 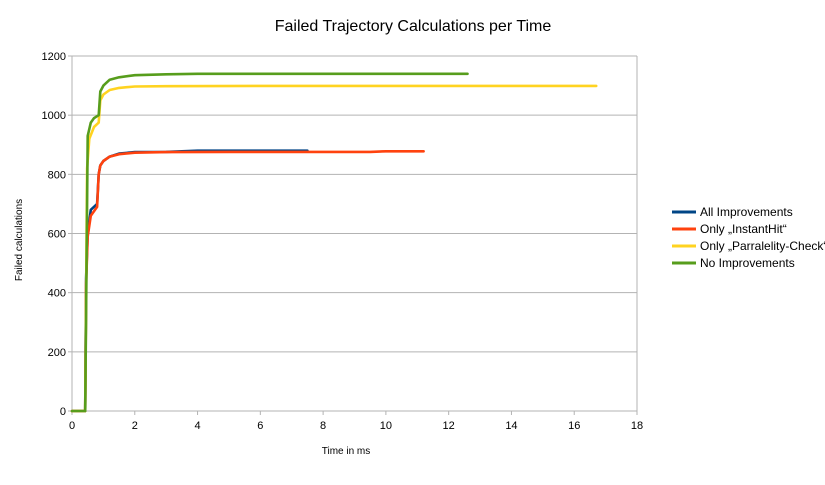 I want to click on x-tick-label: 10, so click(x=386, y=426).